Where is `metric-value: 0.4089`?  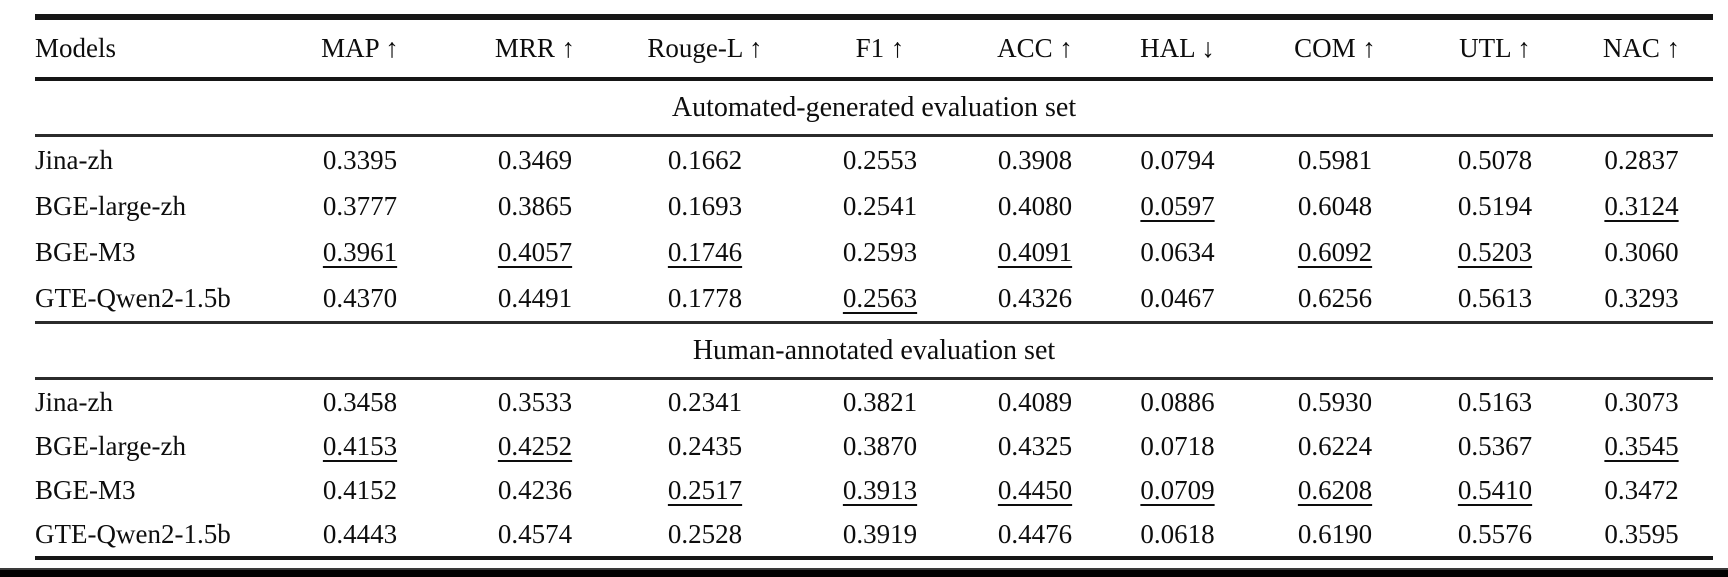
metric-value: 0.4089 is located at coordinates (1035, 401).